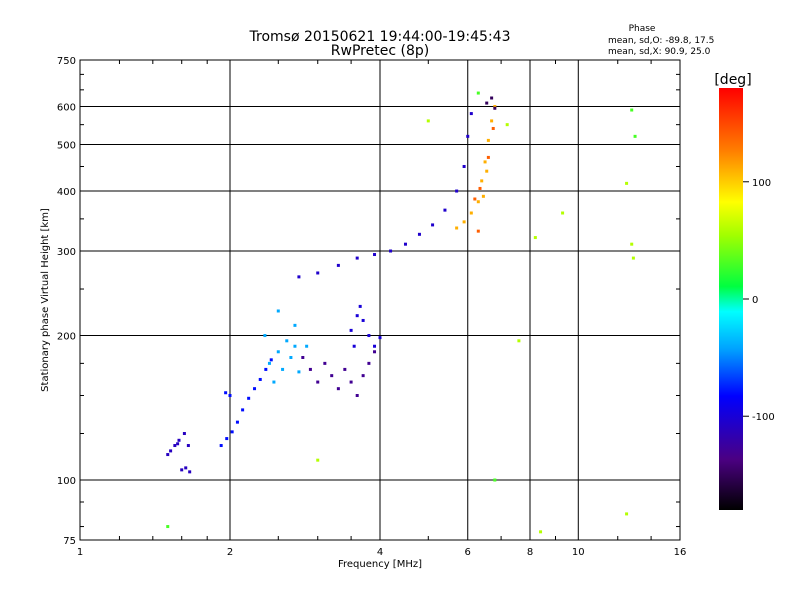 This screenshot has width=800, height=600. What do you see at coordinates (380, 51) in the screenshot?
I see `chart-subtitle: RwPretec (8p)` at bounding box center [380, 51].